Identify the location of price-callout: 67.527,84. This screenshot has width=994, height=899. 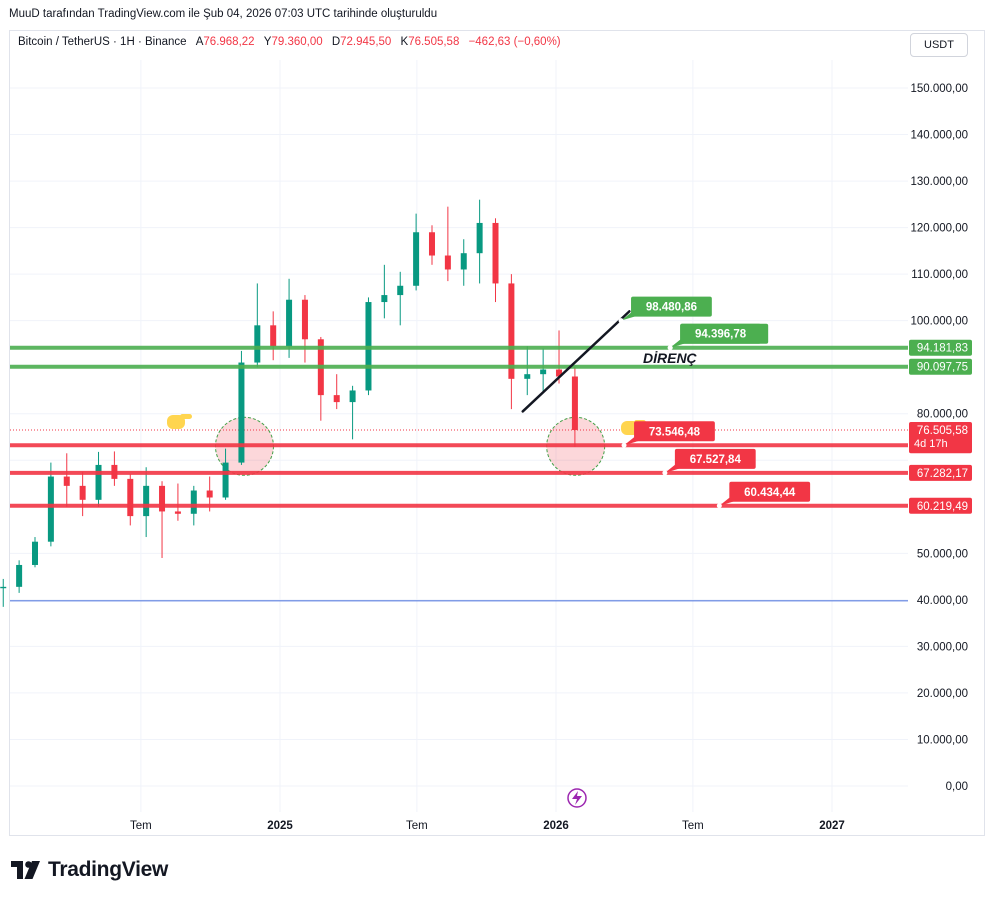
(709, 462).